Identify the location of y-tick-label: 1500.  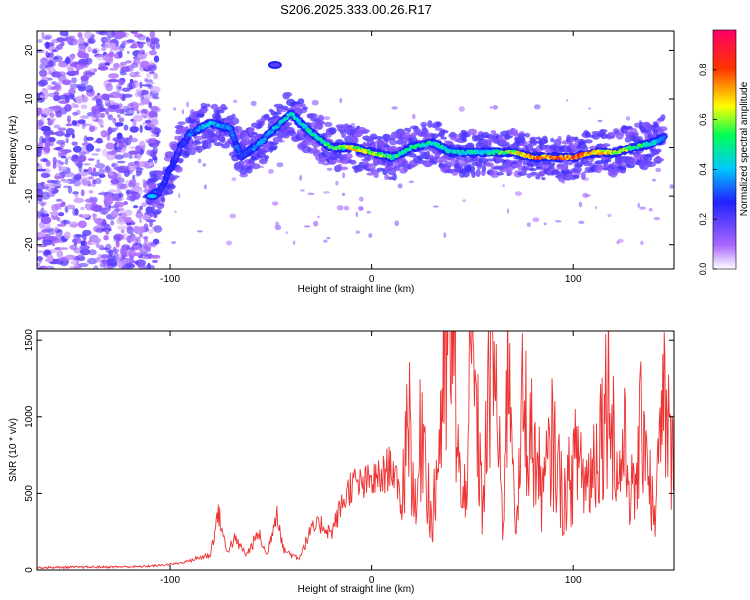
(29, 340).